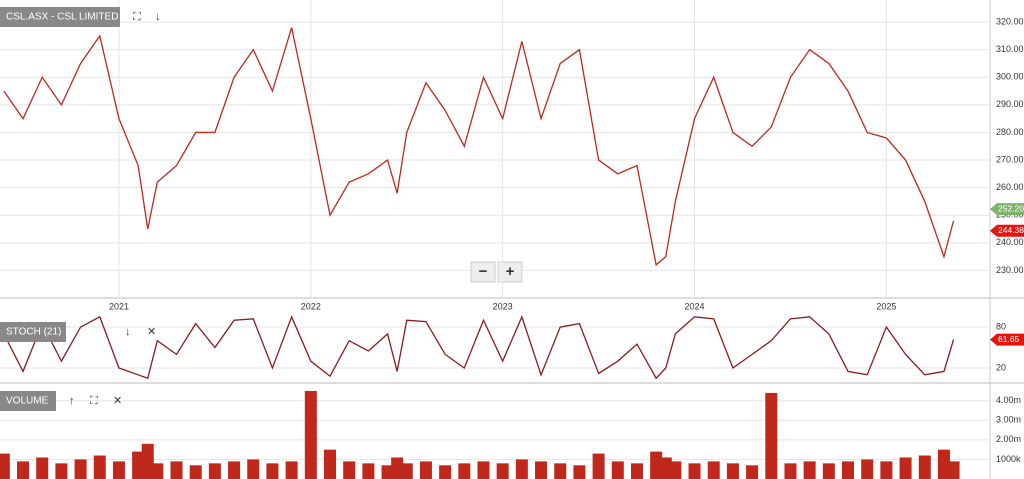 The height and width of the screenshot is (479, 1024). I want to click on y-tick-label: 80, so click(1001, 326).